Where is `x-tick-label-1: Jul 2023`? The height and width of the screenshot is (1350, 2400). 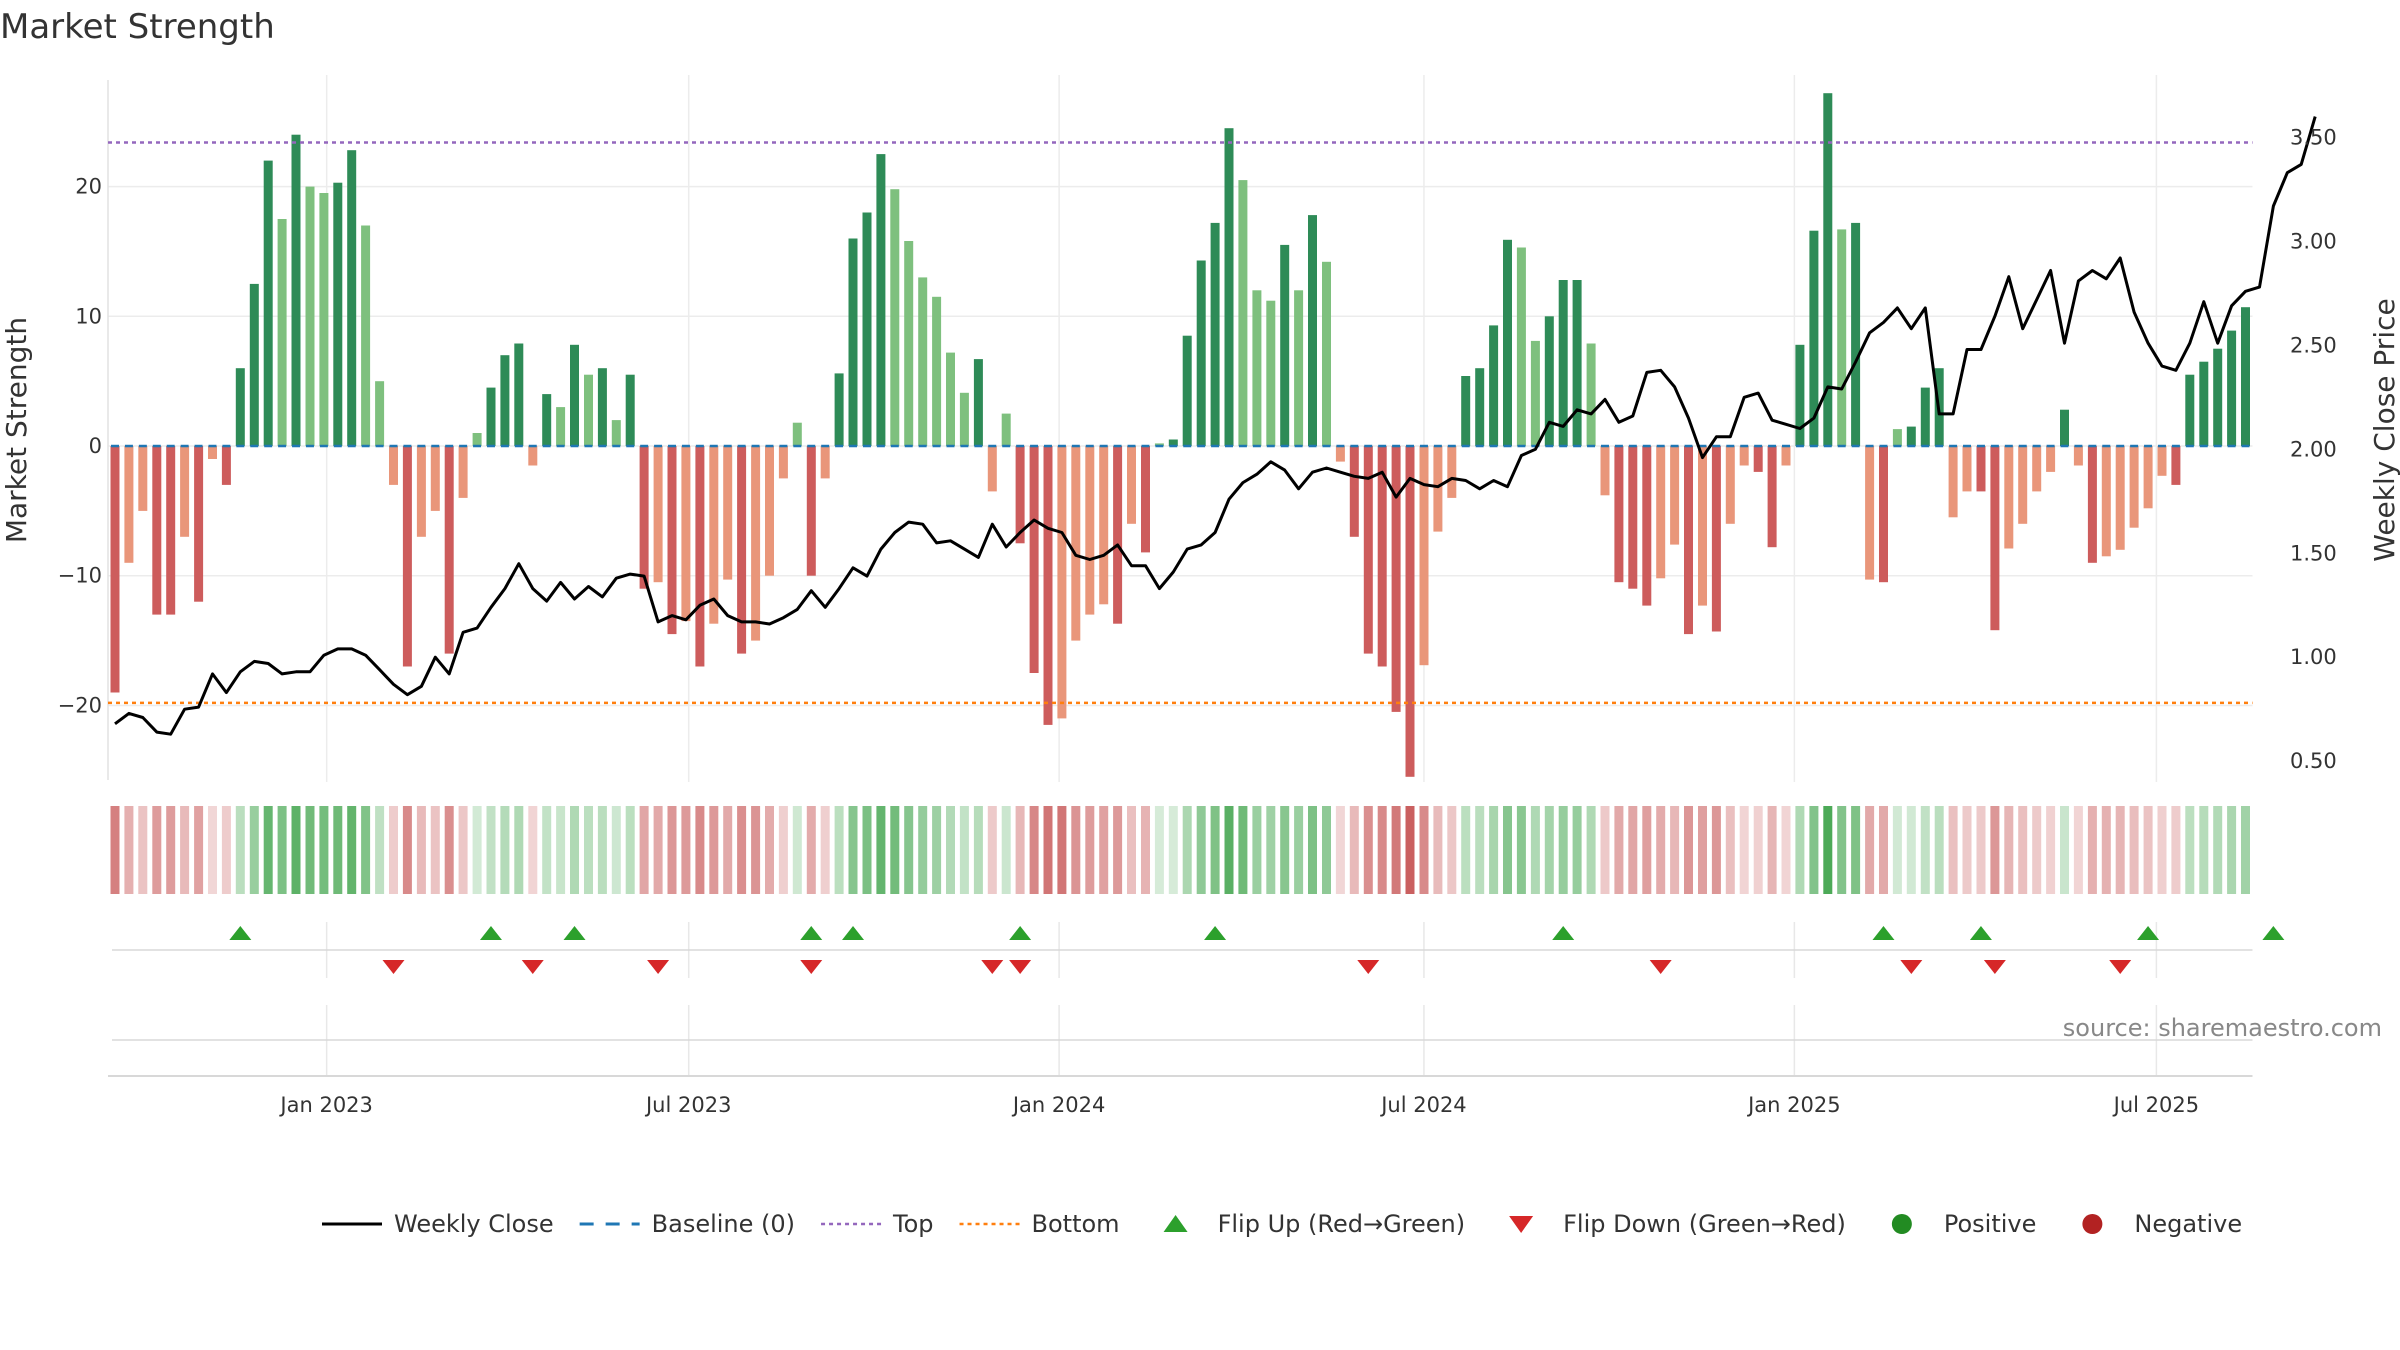
x-tick-label-1: Jul 2023 is located at coordinates (687, 1105).